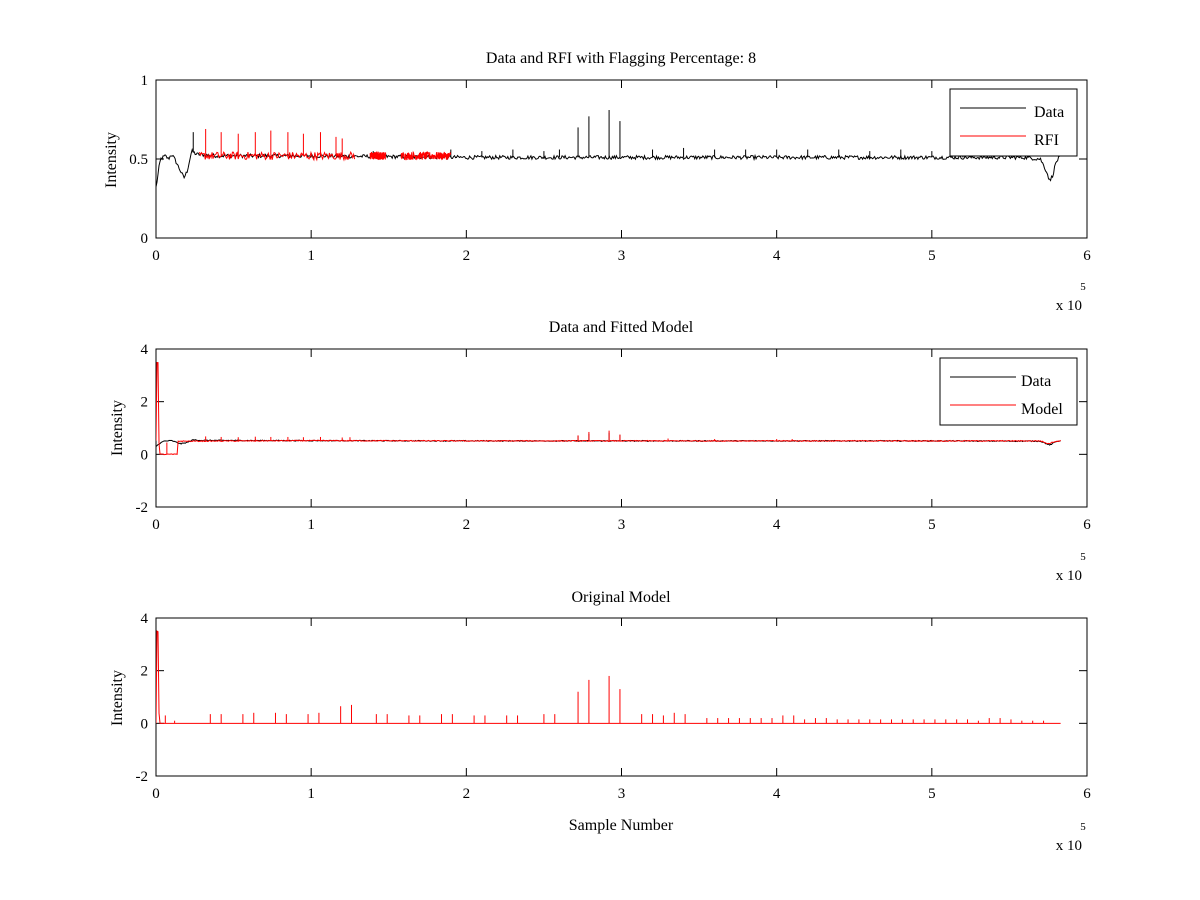 This screenshot has width=1200, height=900. I want to click on legend-entry-model: Model, so click(1042, 409).